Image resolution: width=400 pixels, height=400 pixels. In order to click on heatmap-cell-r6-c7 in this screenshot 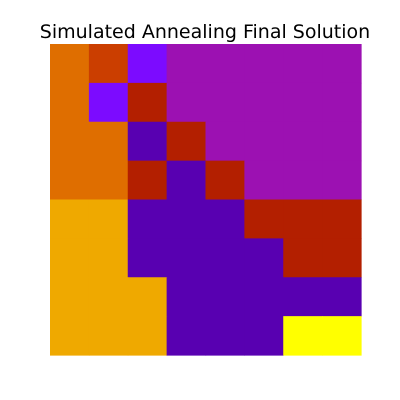, I will do `click(341, 296)`.